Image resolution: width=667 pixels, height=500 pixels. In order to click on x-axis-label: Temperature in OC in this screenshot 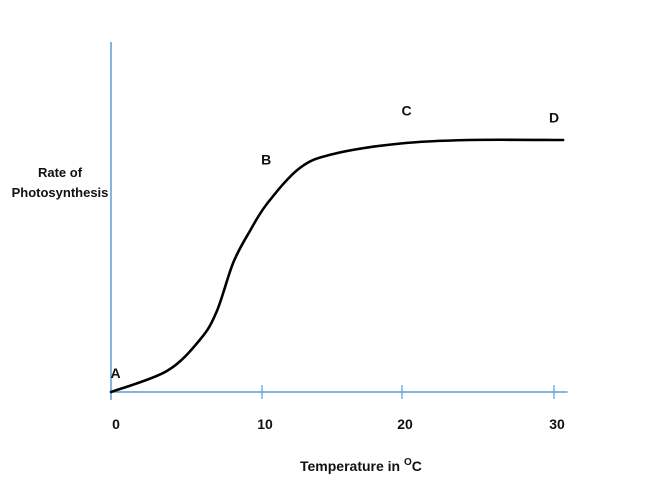, I will do `click(361, 465)`.